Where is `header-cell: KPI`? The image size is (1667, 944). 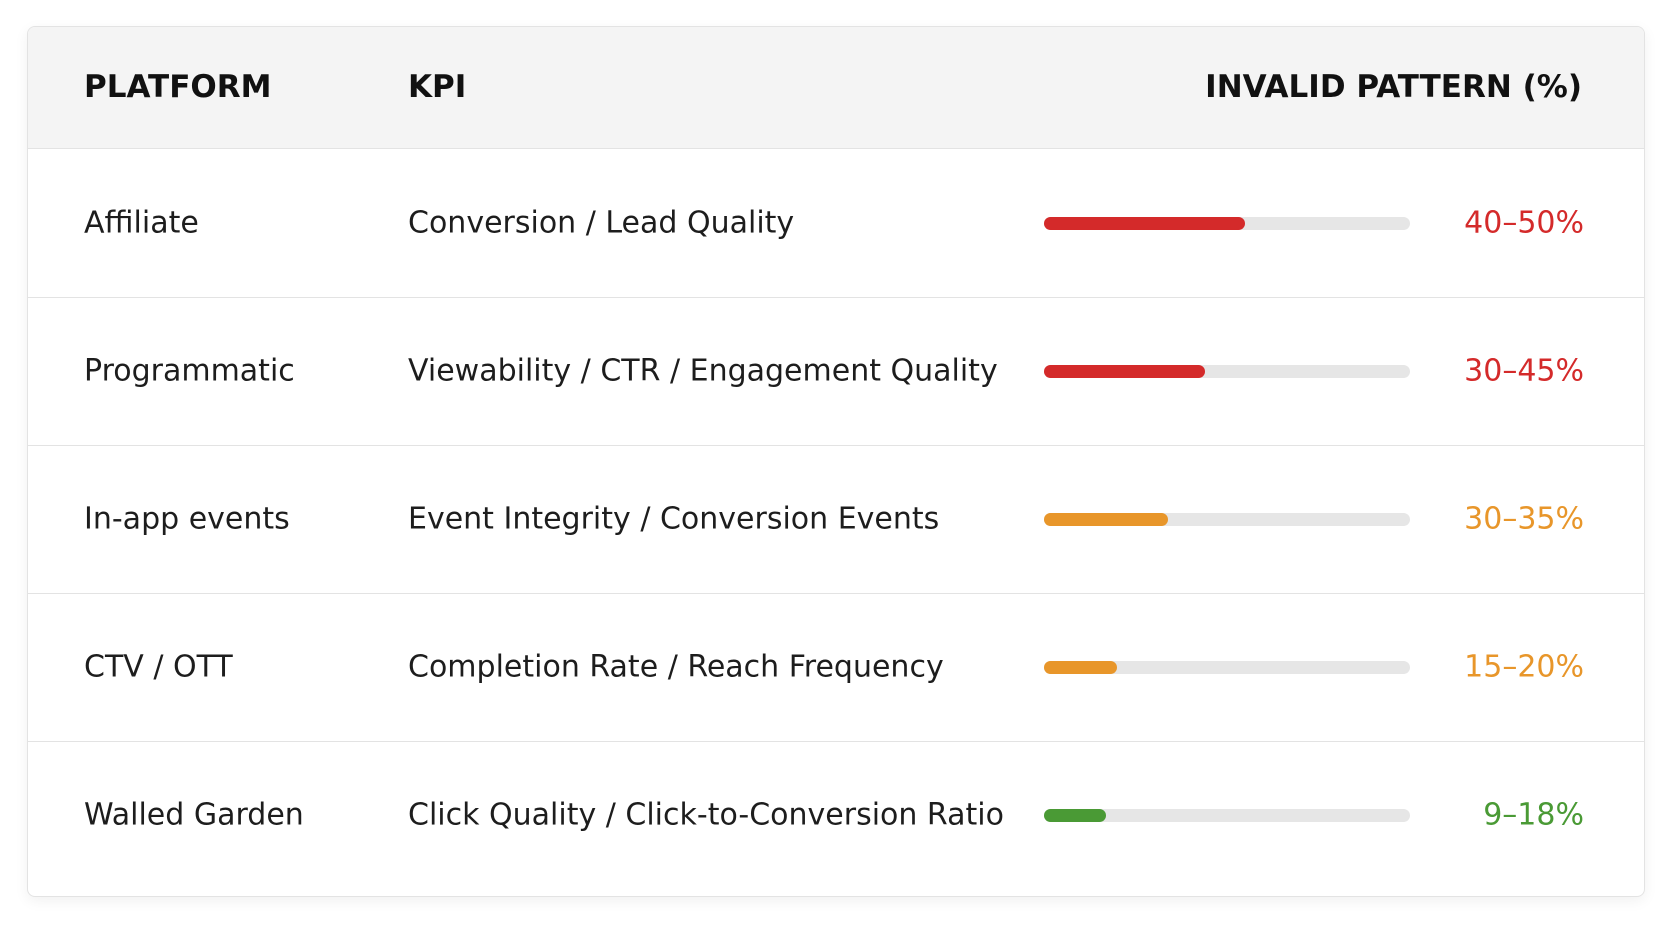
header-cell: KPI is located at coordinates (437, 87).